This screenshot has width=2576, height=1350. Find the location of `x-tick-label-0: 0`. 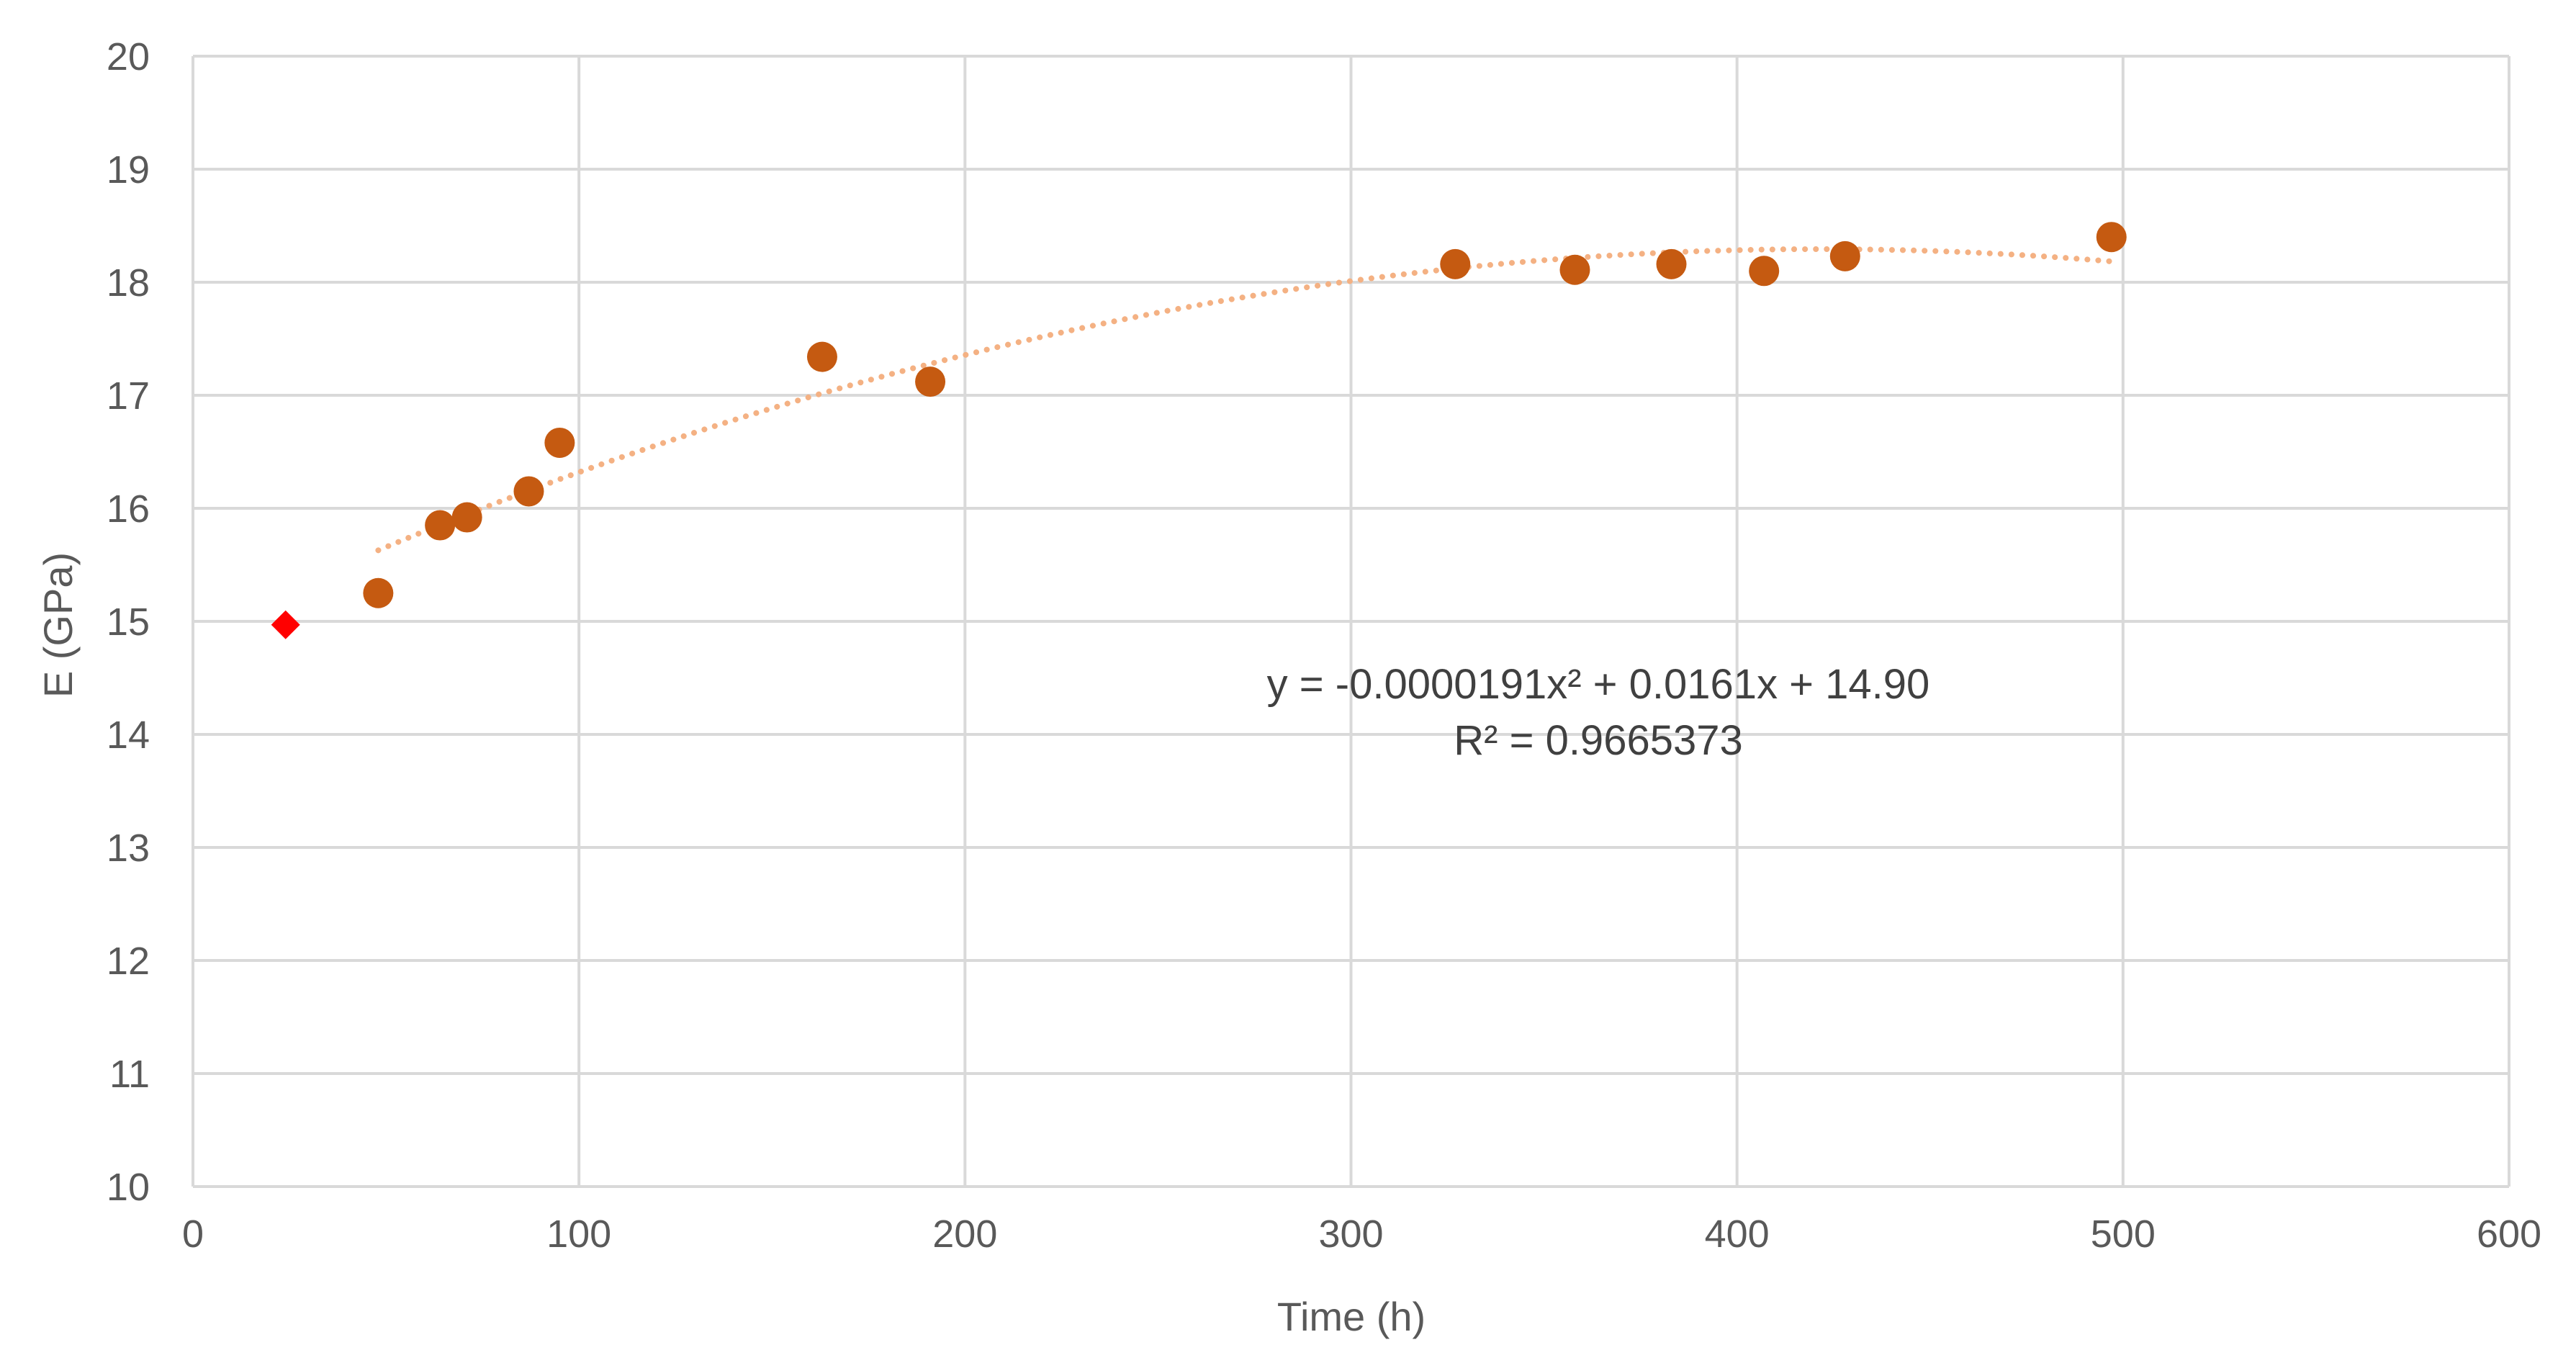

x-tick-label-0: 0 is located at coordinates (193, 1234).